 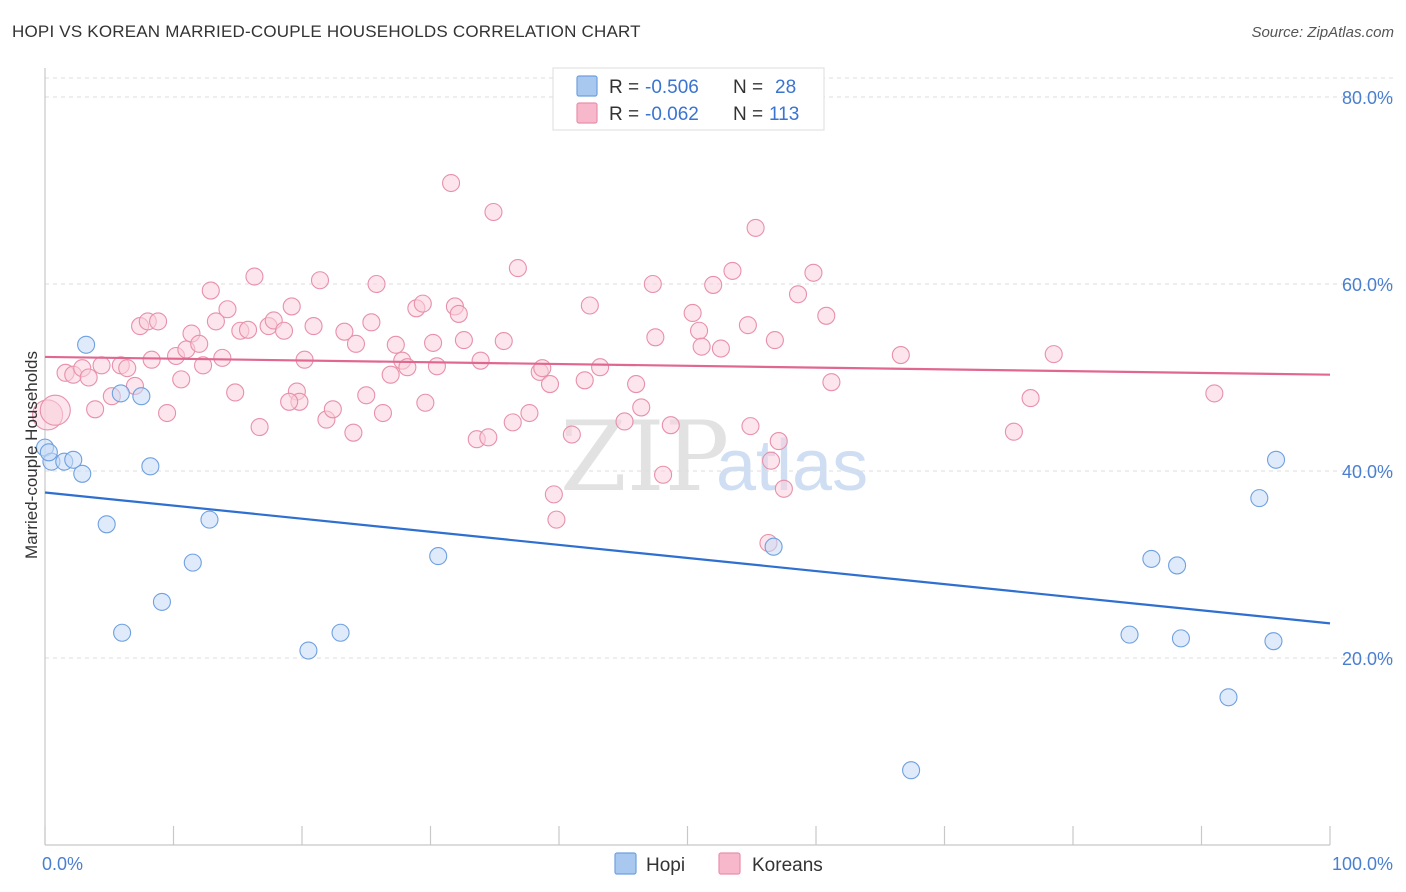 What do you see at coordinates (665, 865) in the screenshot?
I see `hopi-legend-label: Hopi` at bounding box center [665, 865].